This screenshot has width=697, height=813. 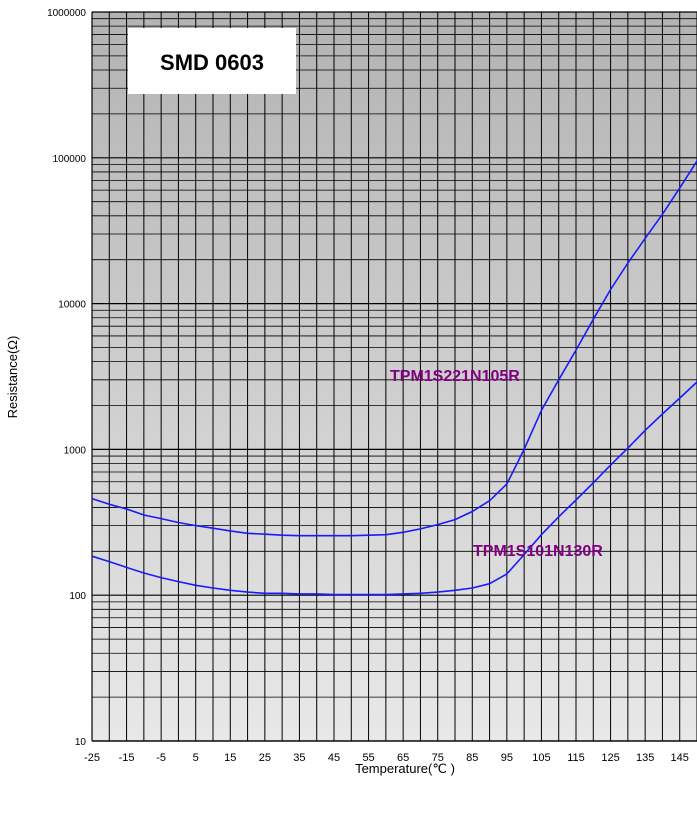 I want to click on x-tick-label: 85, so click(x=472, y=758).